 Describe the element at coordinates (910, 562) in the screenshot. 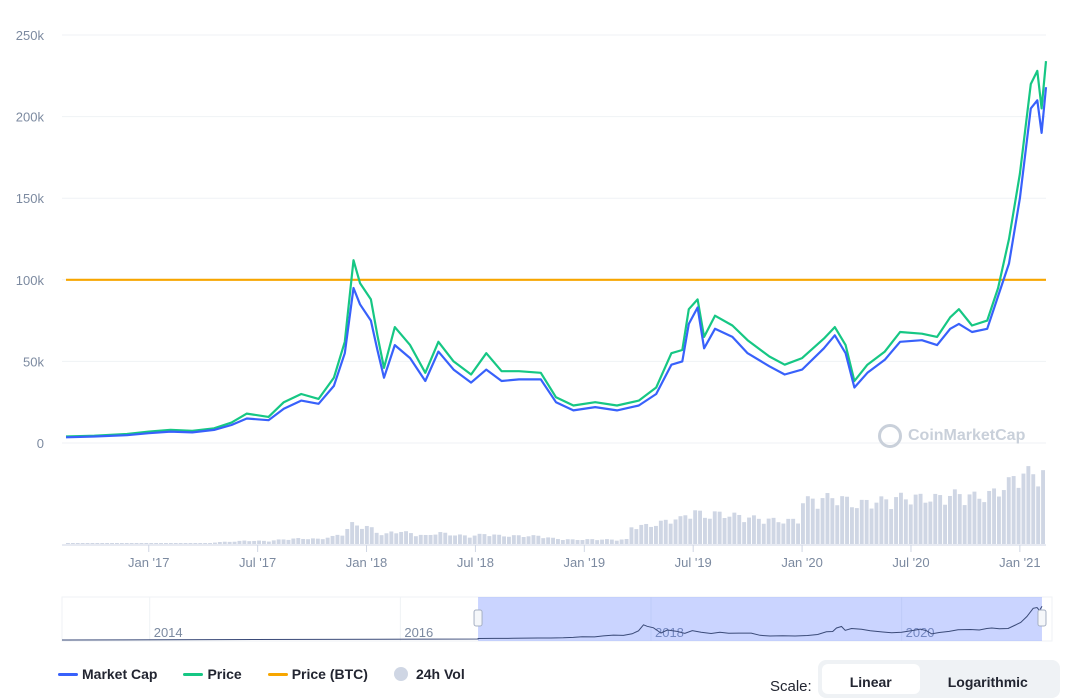

I see `x-tick-label: Jul '20` at that location.